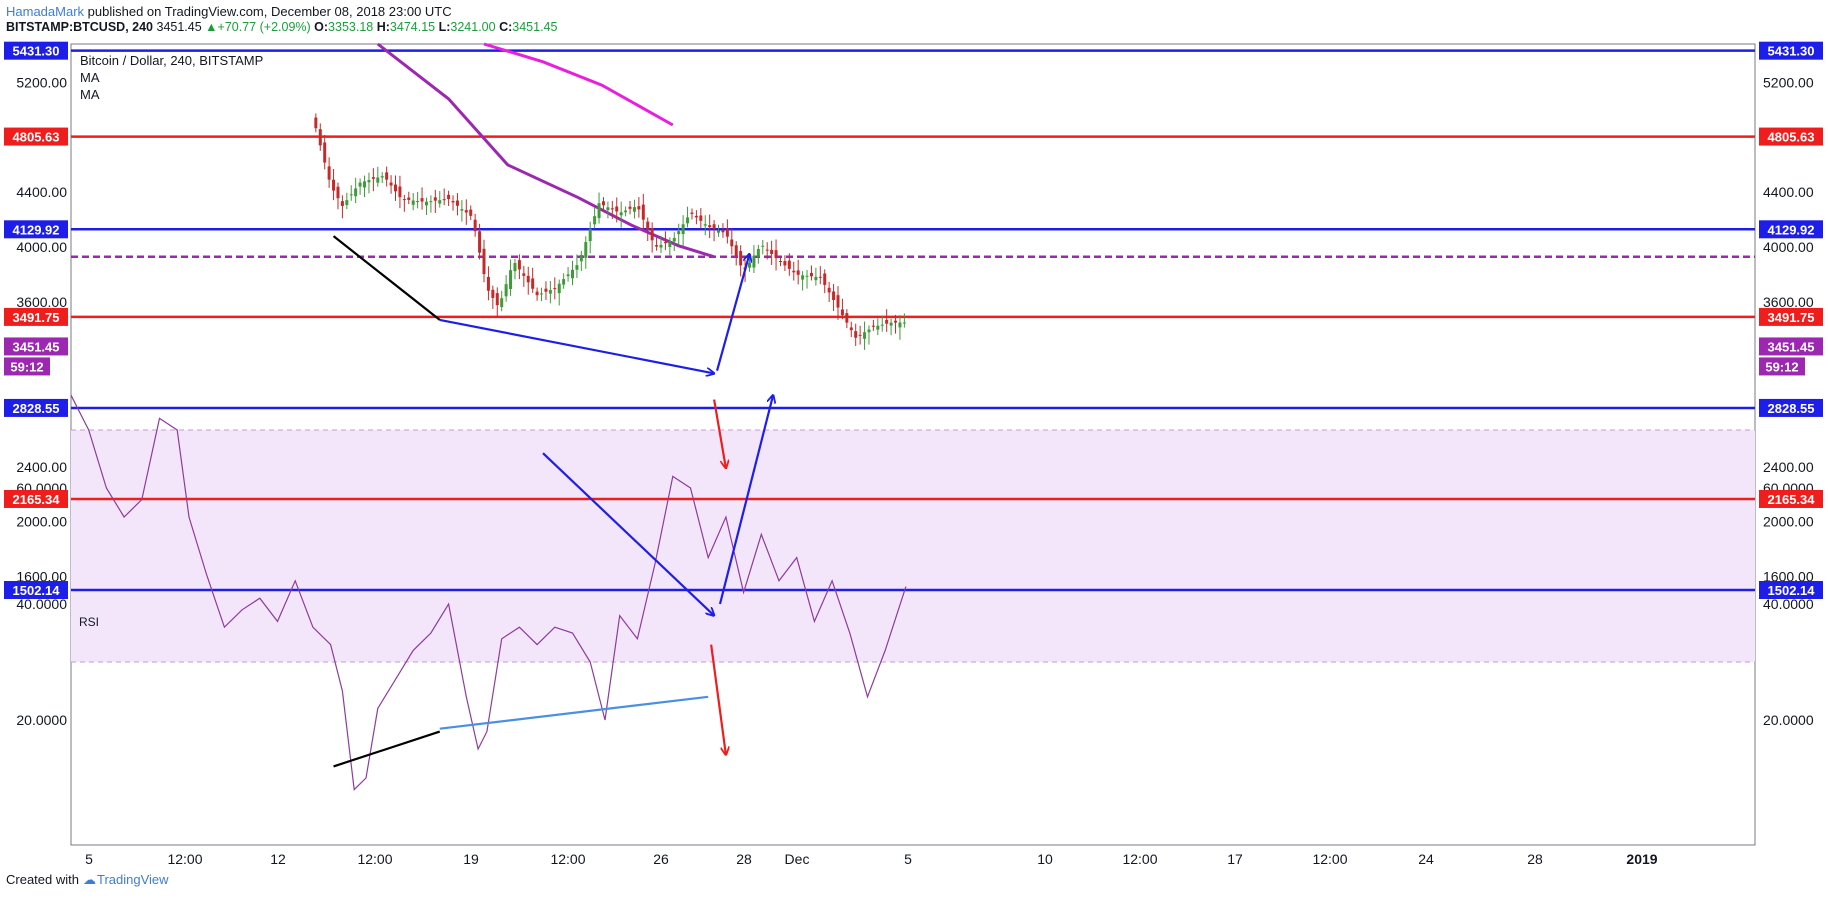  I want to click on tradingview-logo-icon: ☁, so click(89, 879).